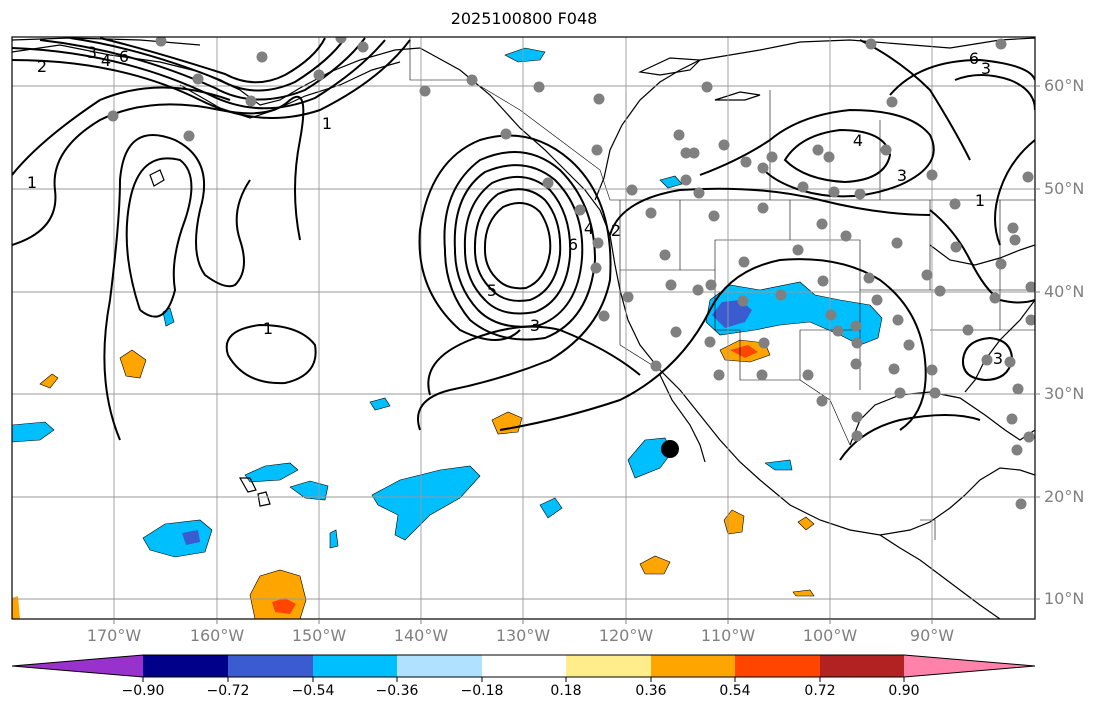  I want to click on lat-label: 50°N, so click(1064, 188).